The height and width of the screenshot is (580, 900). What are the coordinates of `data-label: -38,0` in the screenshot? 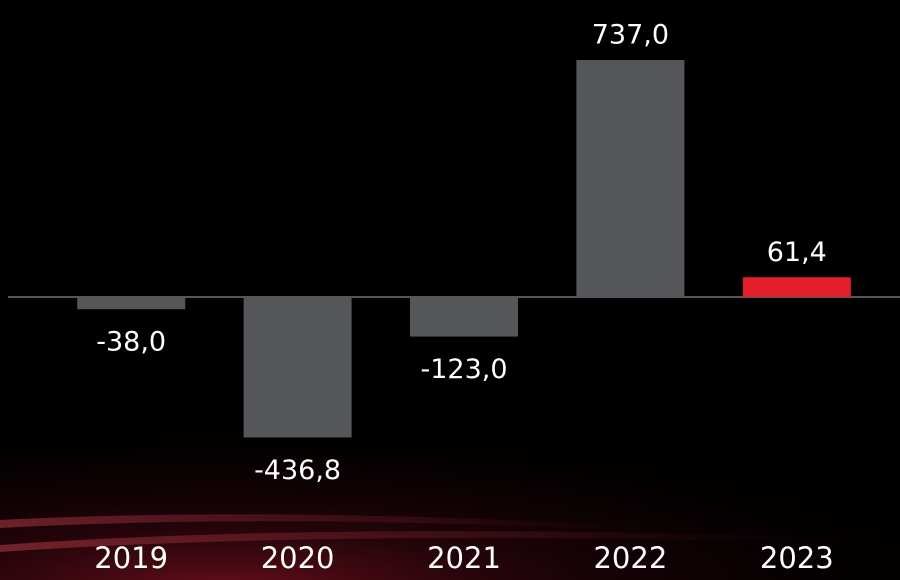 It's located at (131, 342).